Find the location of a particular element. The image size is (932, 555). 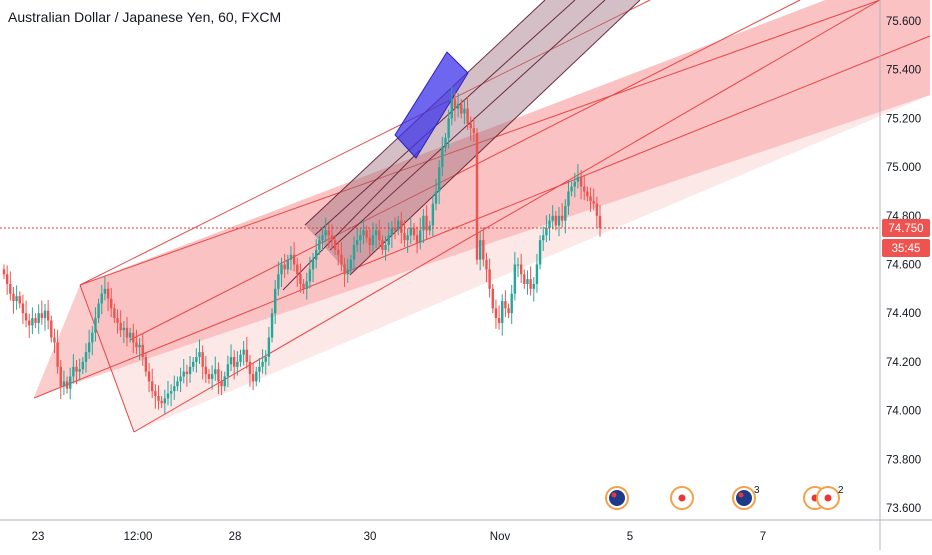

japan-flag-icon is located at coordinates (682, 498).